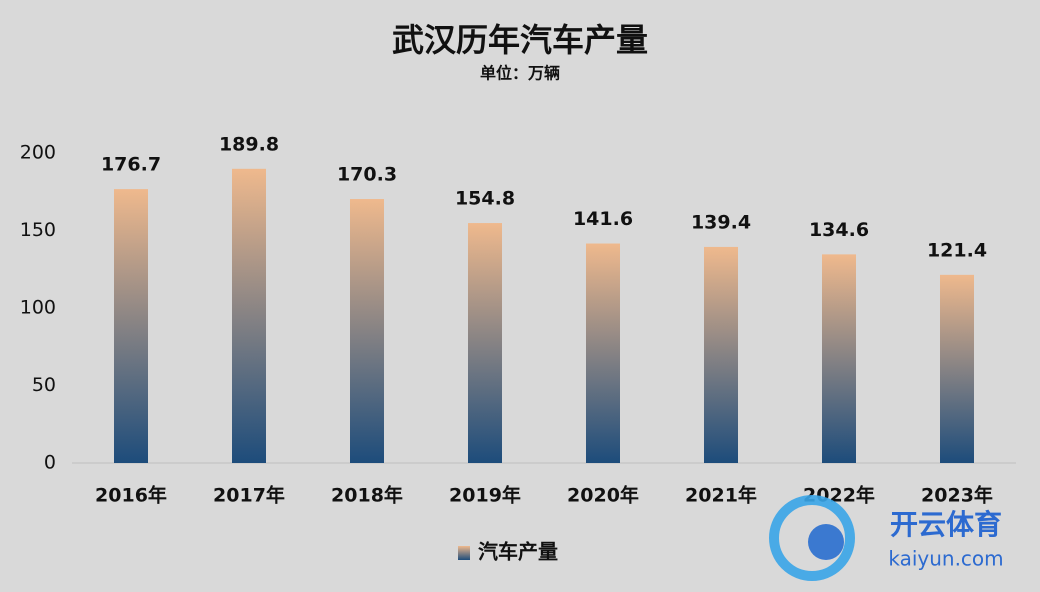  I want to click on watermark-brand: 开云体育, so click(946, 524).